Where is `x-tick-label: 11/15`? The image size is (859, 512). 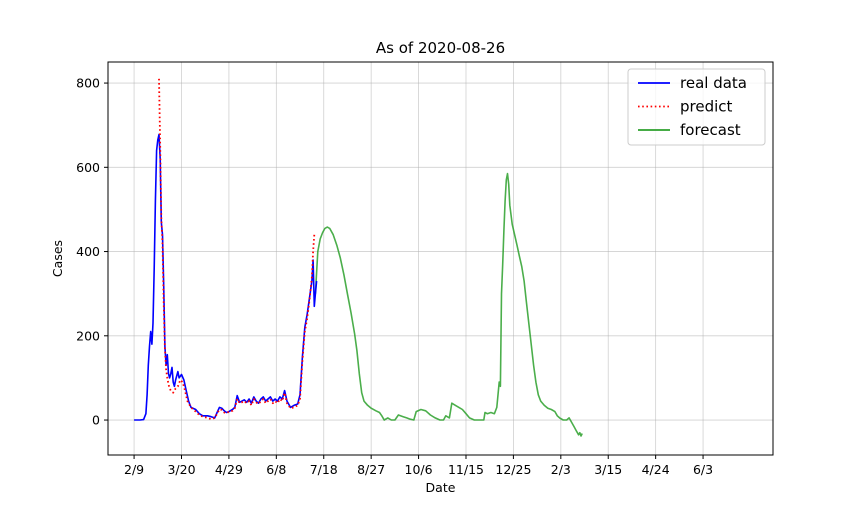
x-tick-label: 11/15 is located at coordinates (466, 469).